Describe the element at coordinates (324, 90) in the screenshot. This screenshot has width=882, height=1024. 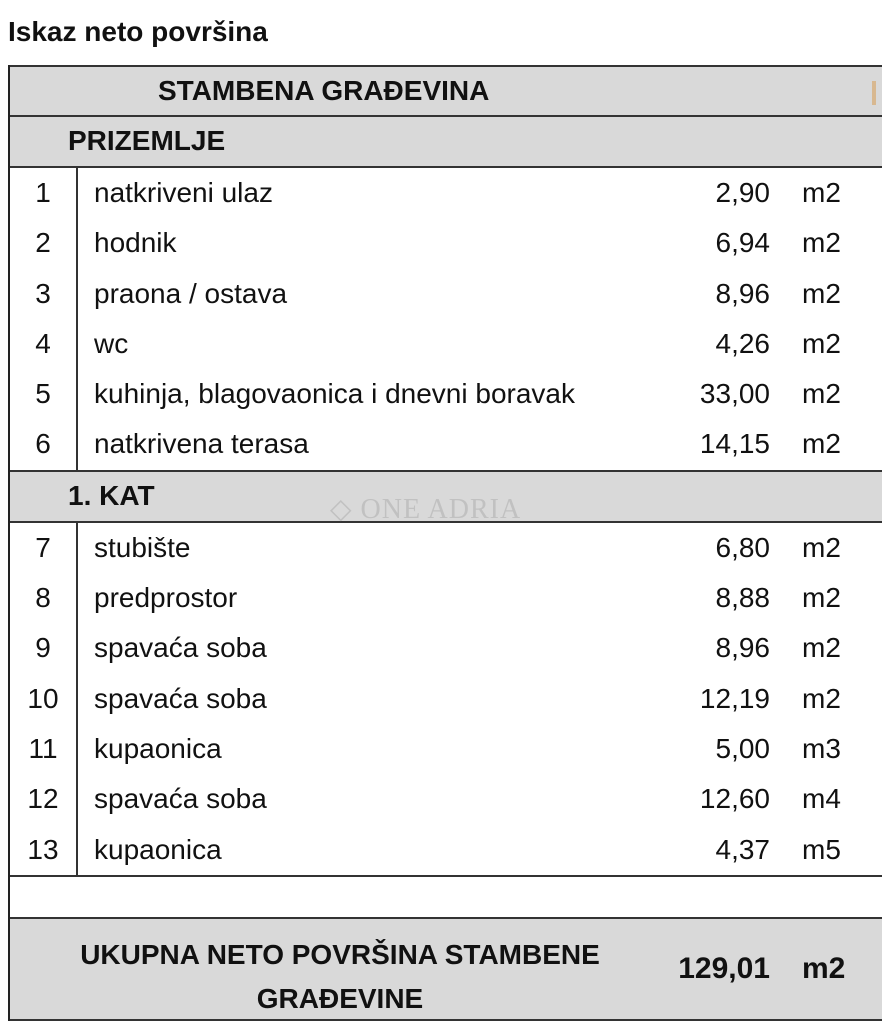
I see `header-label: STAMBENA GRAĐEVINA` at that location.